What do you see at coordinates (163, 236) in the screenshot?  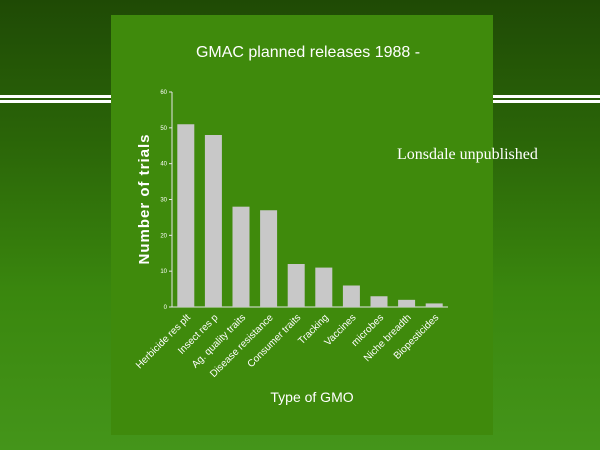 I see `y-tick-label: 20` at bounding box center [163, 236].